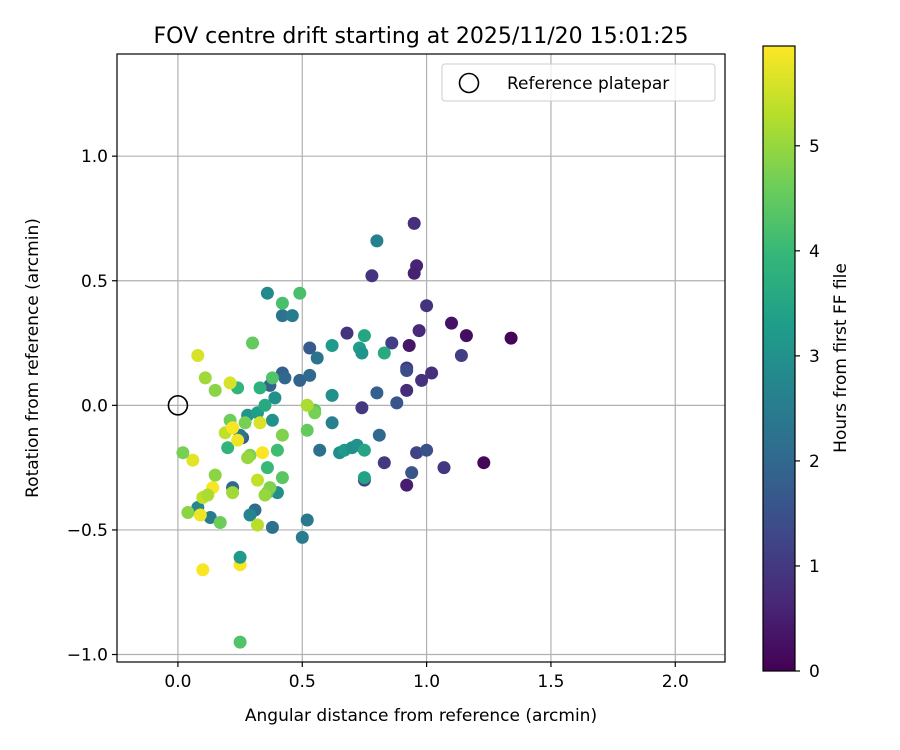  What do you see at coordinates (33, 358) in the screenshot?
I see `y-axis-label: Rotation from reference (arcmin)` at bounding box center [33, 358].